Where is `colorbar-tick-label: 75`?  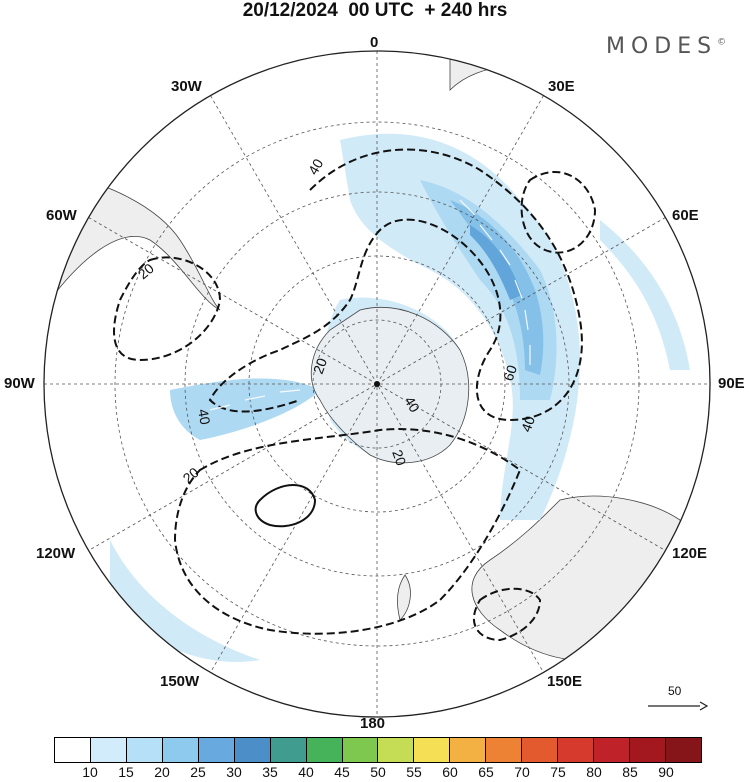
colorbar-tick-label: 75 is located at coordinates (558, 772).